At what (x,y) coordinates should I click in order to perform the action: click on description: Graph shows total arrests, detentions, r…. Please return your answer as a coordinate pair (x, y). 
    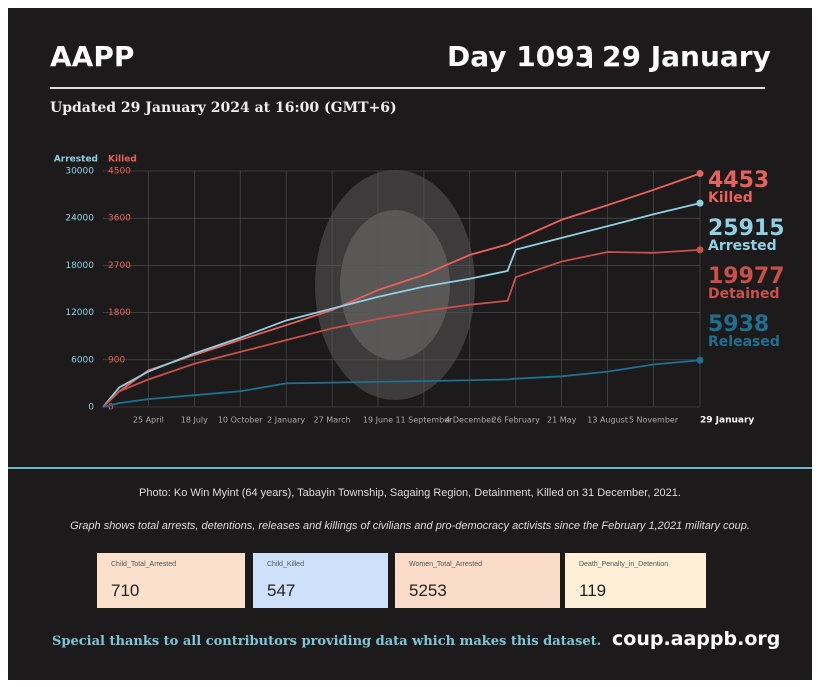
    Looking at the image, I should click on (410, 526).